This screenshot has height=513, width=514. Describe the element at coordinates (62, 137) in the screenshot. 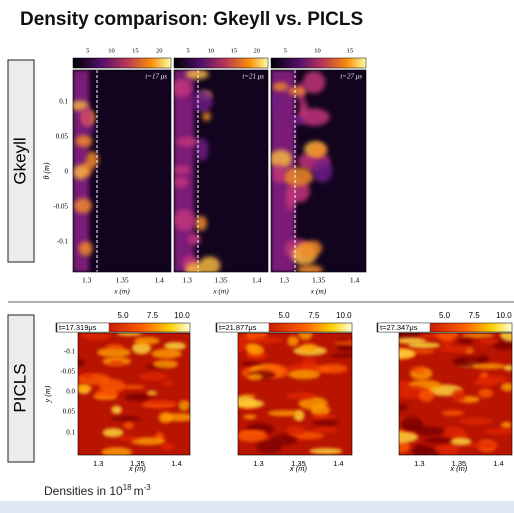

I see `y-tick-label: 0.05` at that location.